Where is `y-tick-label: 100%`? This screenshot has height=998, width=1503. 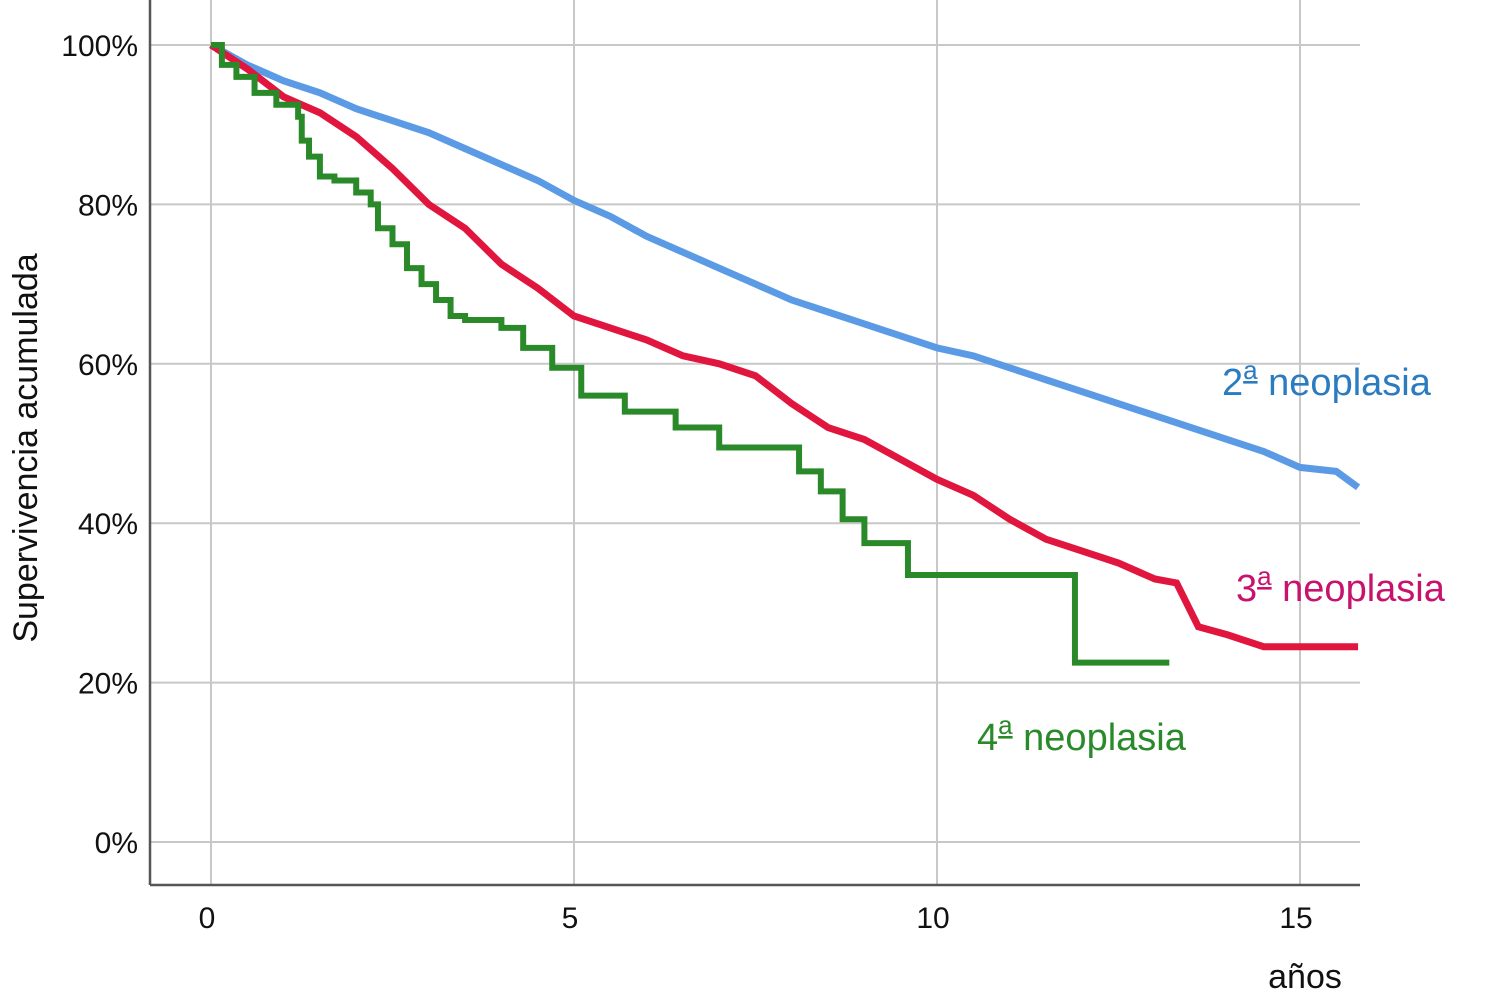 y-tick-label: 100% is located at coordinates (99, 46).